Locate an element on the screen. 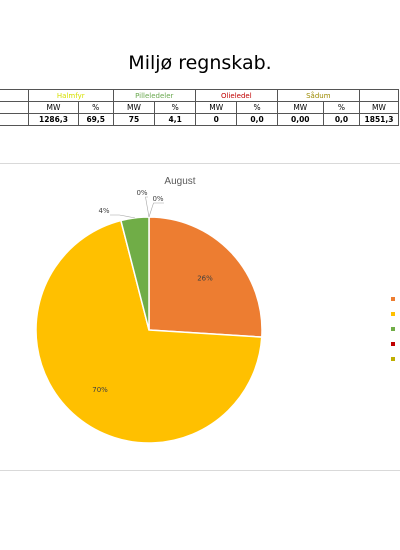 This screenshot has width=400, height=550. table-cell: 1851,3 is located at coordinates (379, 119).